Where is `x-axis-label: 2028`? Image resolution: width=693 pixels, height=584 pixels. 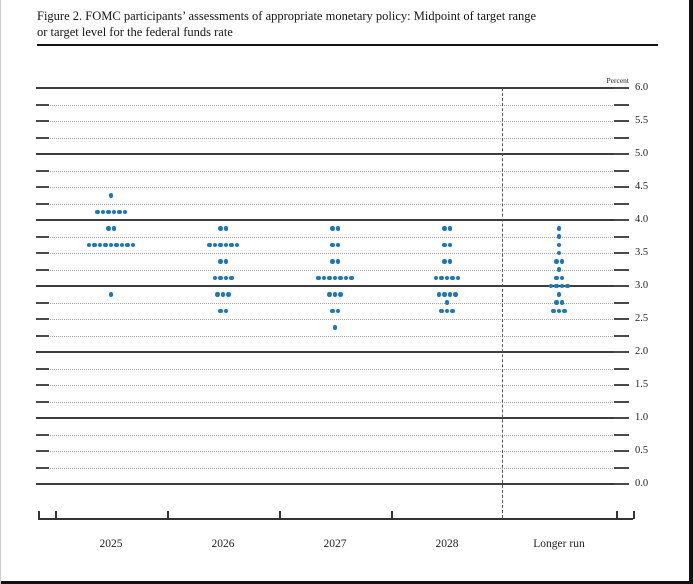
x-axis-label: 2028 is located at coordinates (447, 544).